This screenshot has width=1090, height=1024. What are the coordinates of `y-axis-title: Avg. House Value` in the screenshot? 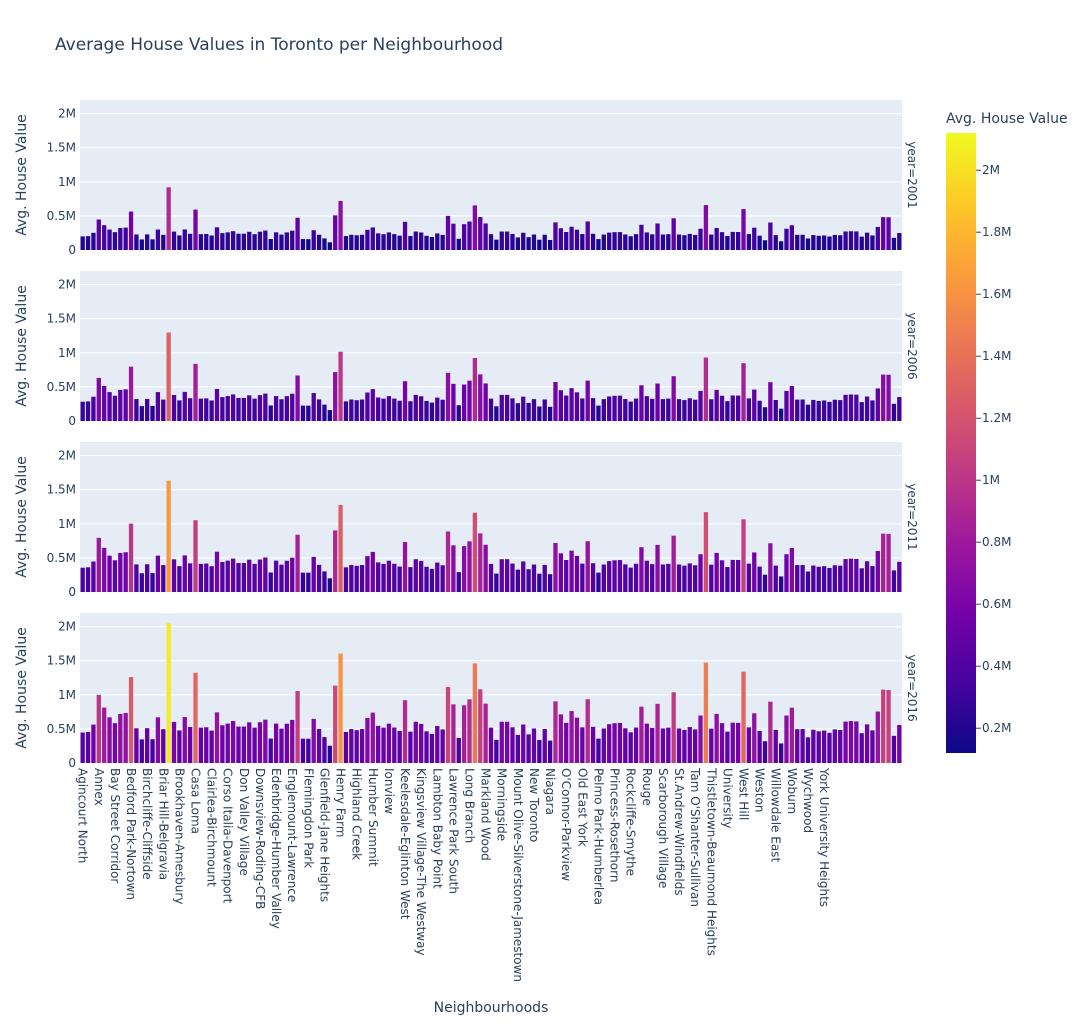 It's located at (22, 175).